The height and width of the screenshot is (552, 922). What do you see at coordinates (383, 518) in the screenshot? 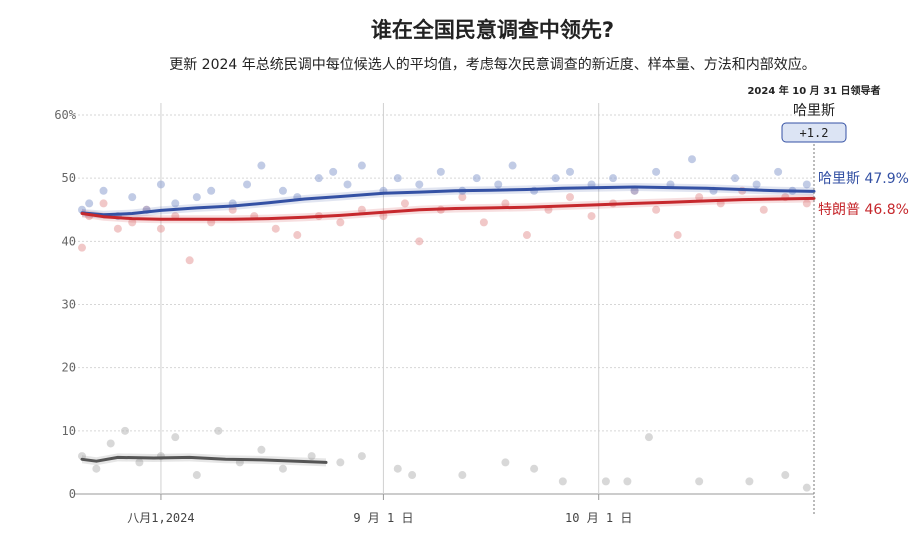
I see `x-tick-label: 9 月 1 日` at bounding box center [383, 518].